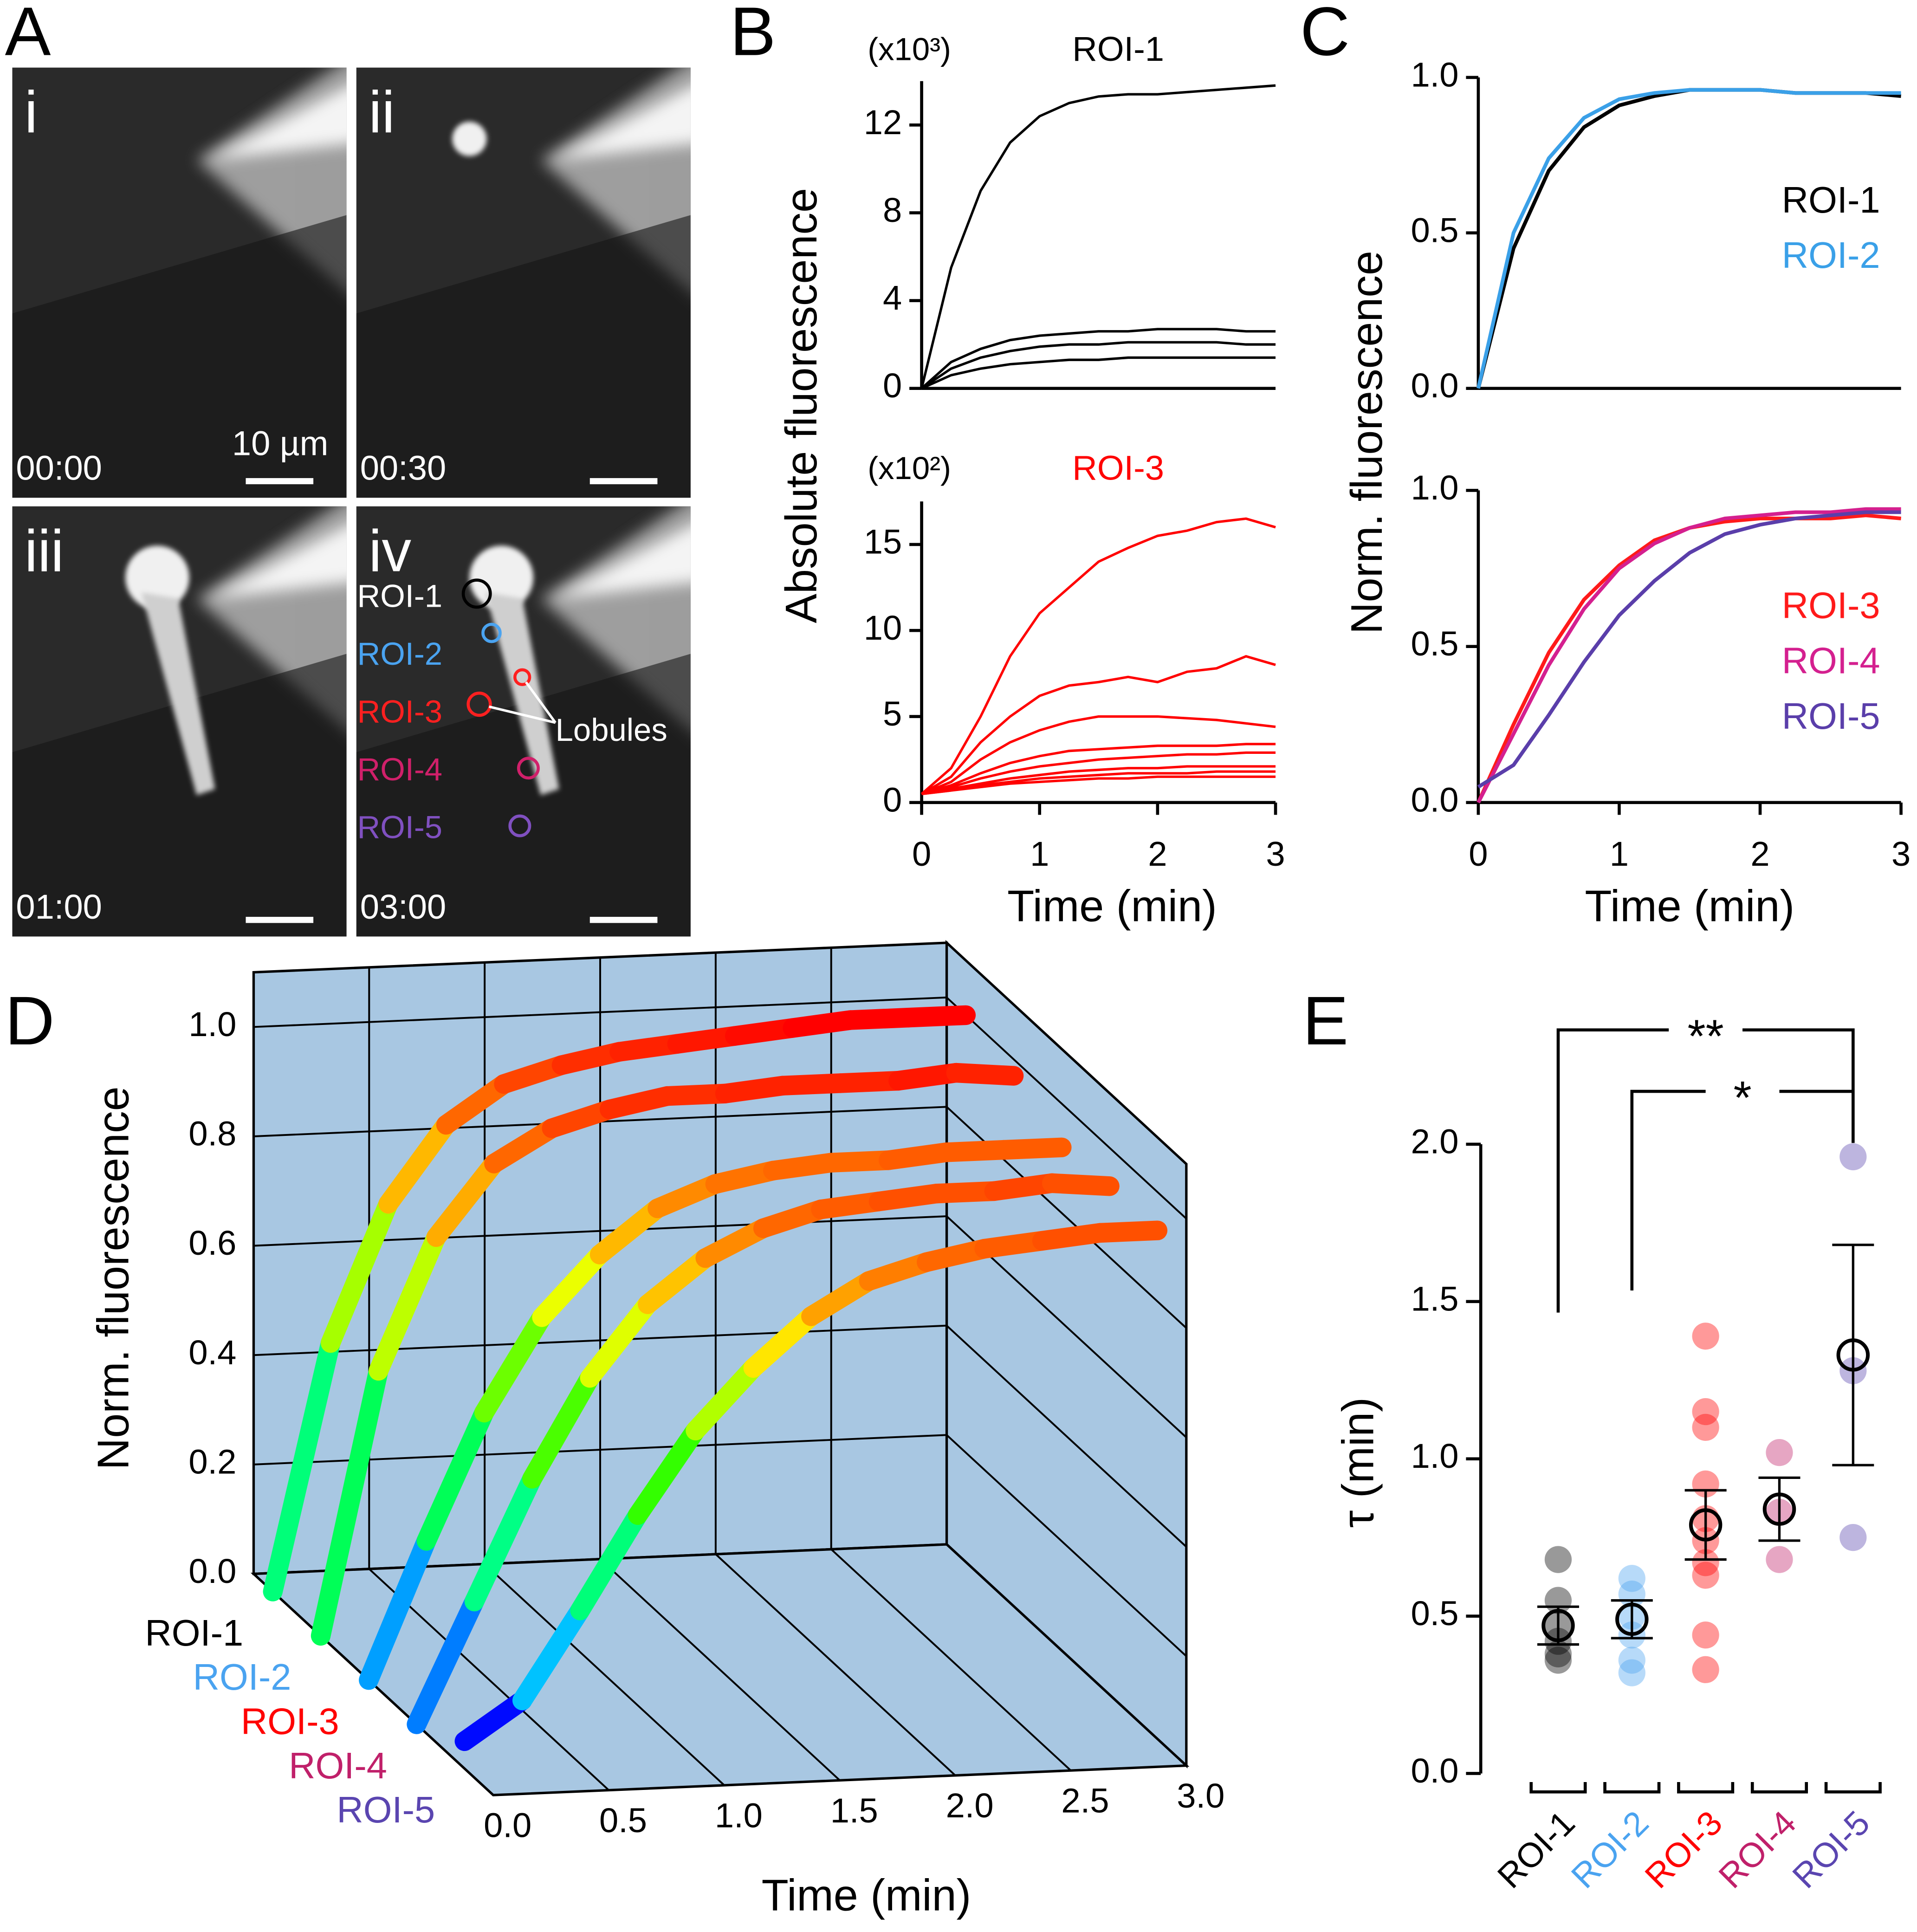 The image size is (1917, 1932). What do you see at coordinates (212, 1461) in the screenshot?
I see `y-tick-label: 0.2` at bounding box center [212, 1461].